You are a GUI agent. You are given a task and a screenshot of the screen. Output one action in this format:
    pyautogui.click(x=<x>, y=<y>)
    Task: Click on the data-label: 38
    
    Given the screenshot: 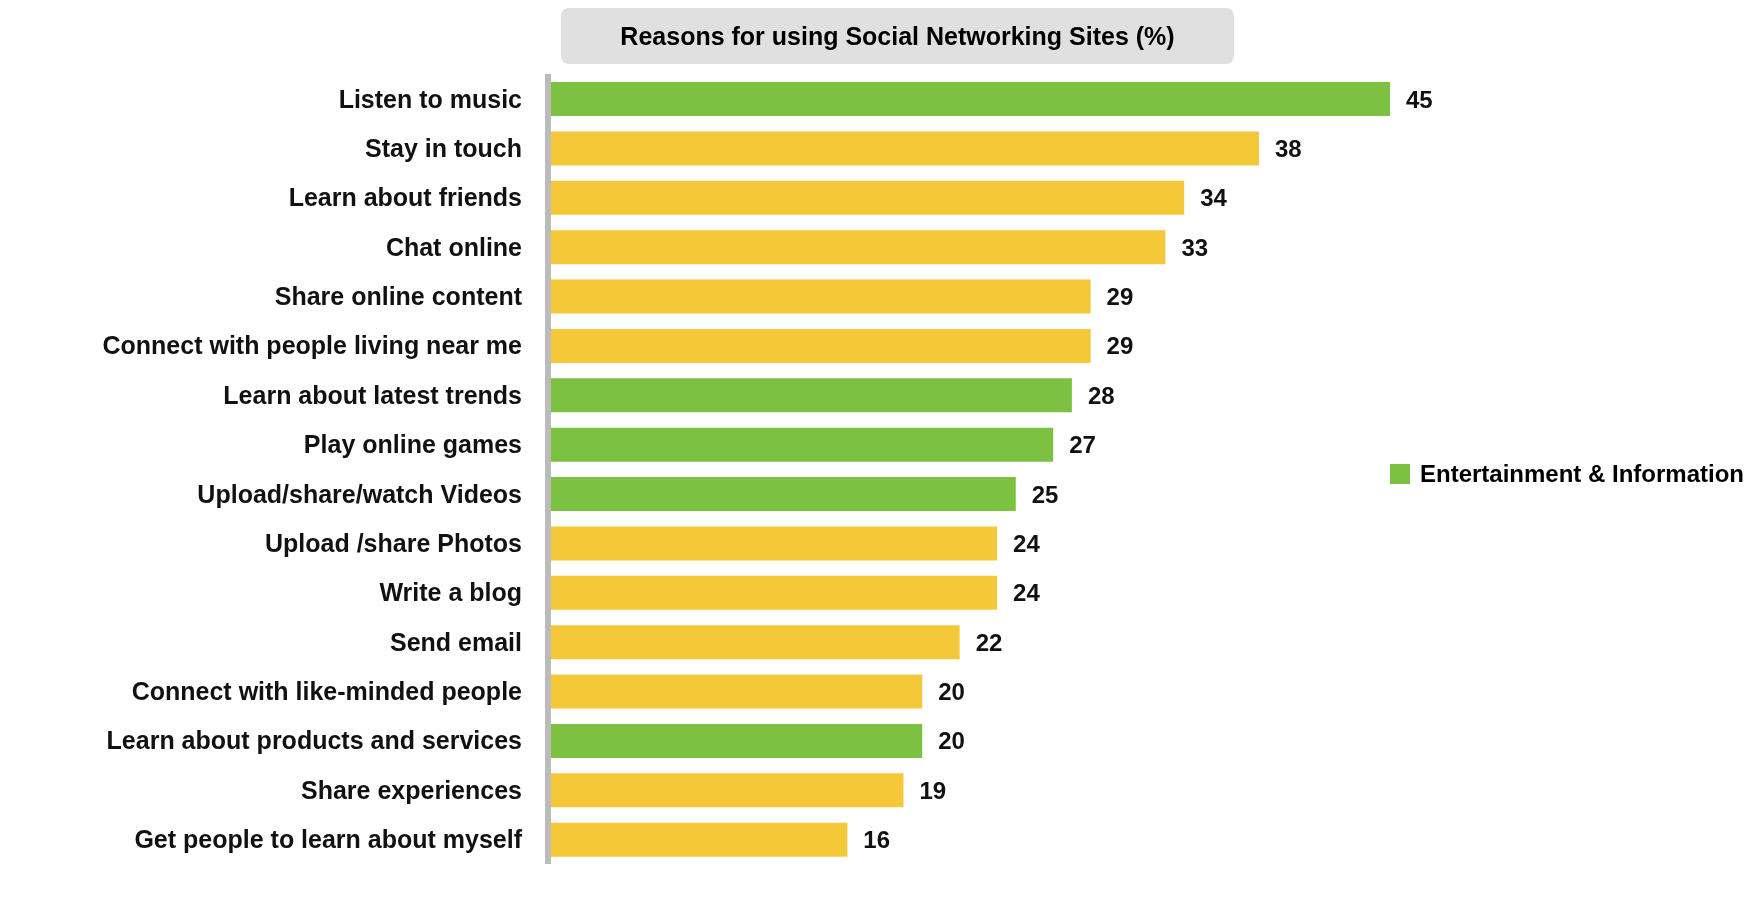 What is the action you would take?
    pyautogui.click(x=1288, y=148)
    